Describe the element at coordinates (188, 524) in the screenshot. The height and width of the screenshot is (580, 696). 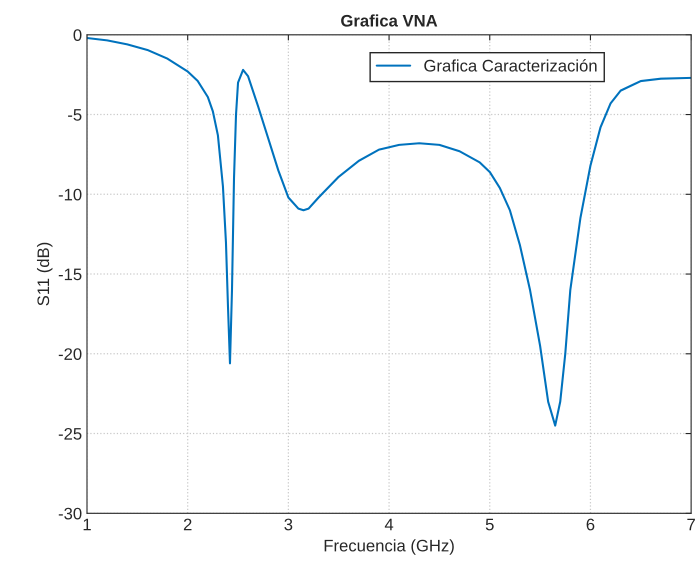
I see `x-tick-label: 2` at that location.